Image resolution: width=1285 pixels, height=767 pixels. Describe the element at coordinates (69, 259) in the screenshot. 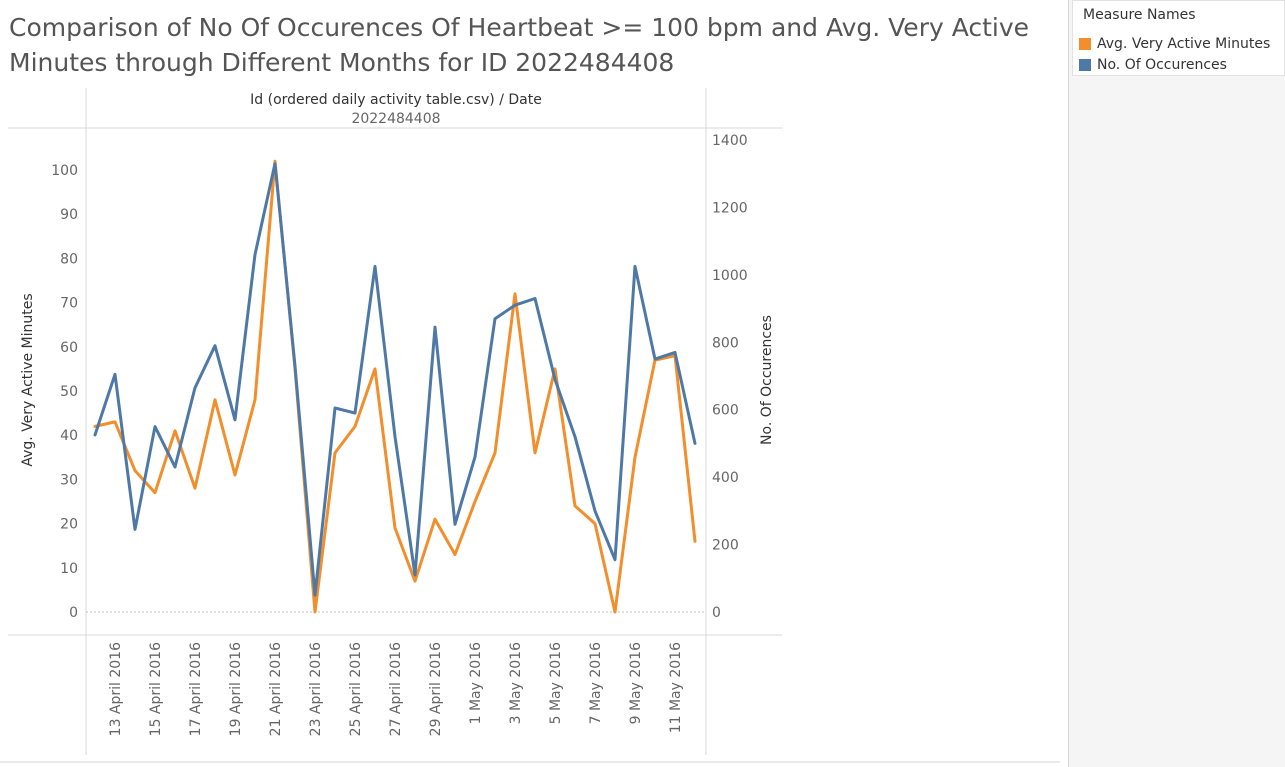

I see `left-tick-label: 80` at that location.